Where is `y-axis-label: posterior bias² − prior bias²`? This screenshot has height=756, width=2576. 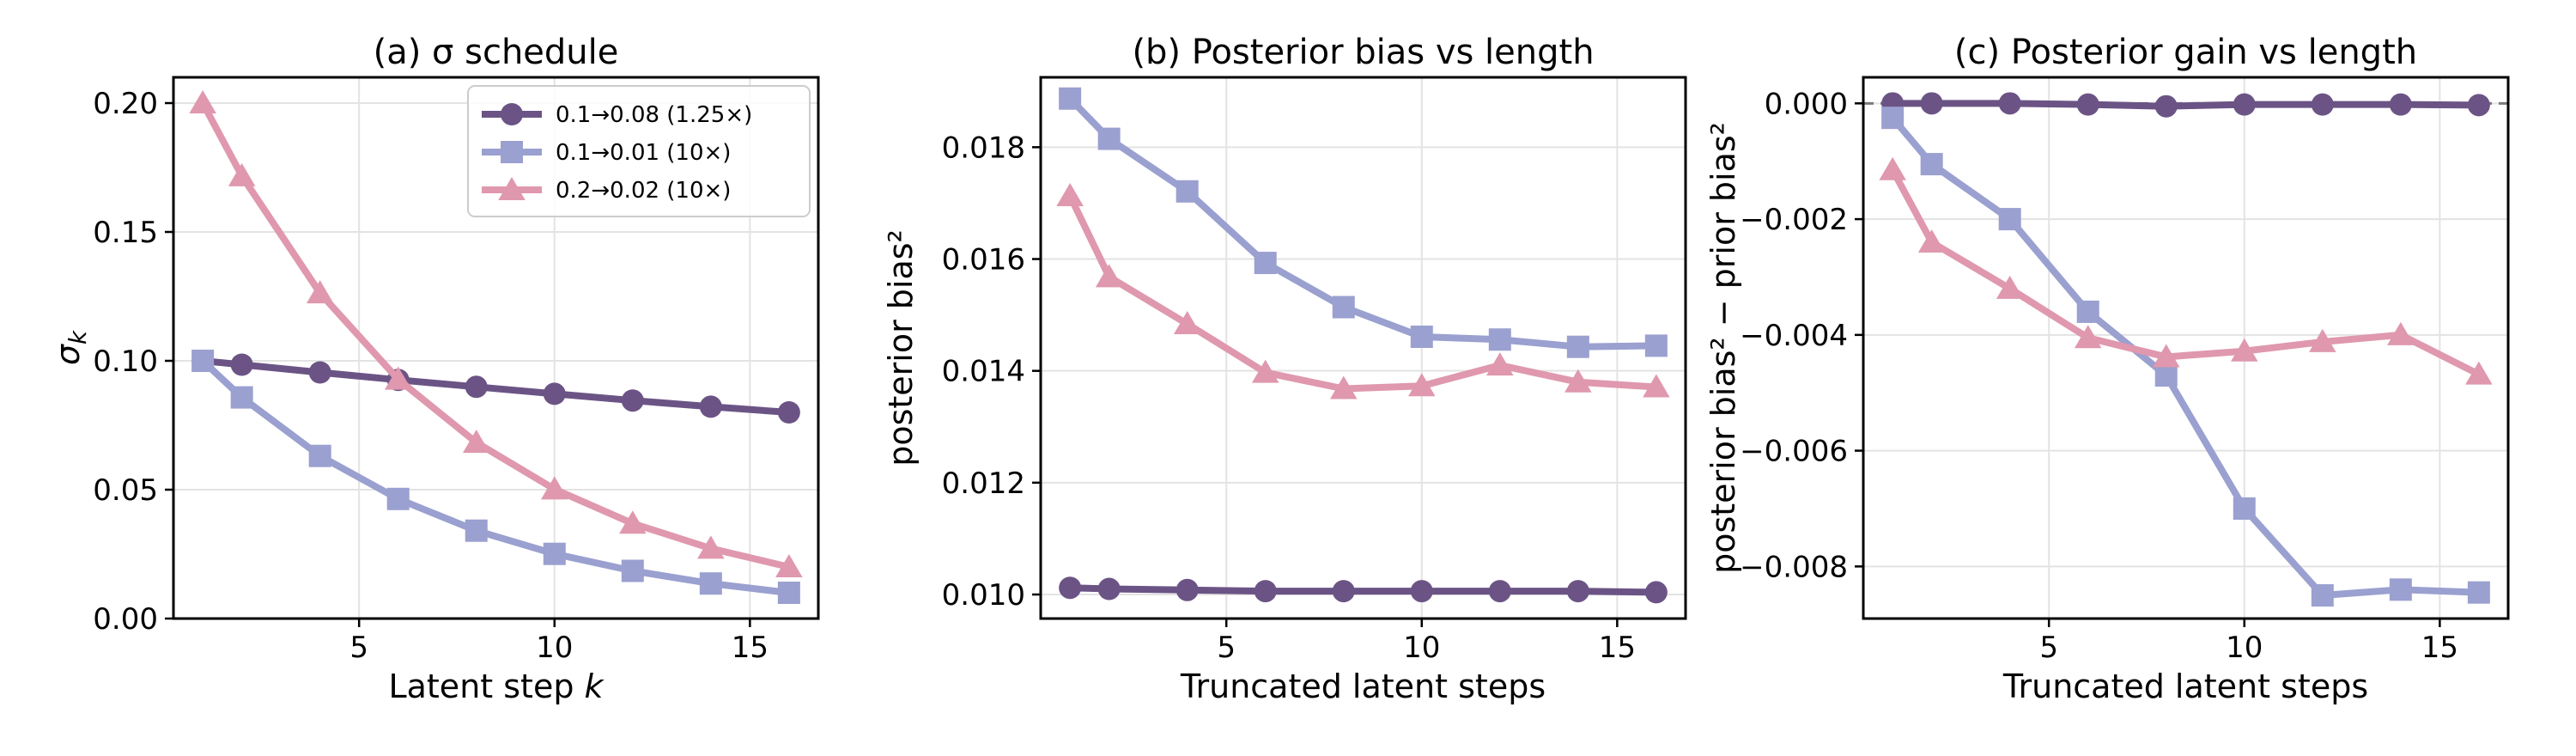
y-axis-label: posterior bias² − prior bias² is located at coordinates (1723, 348).